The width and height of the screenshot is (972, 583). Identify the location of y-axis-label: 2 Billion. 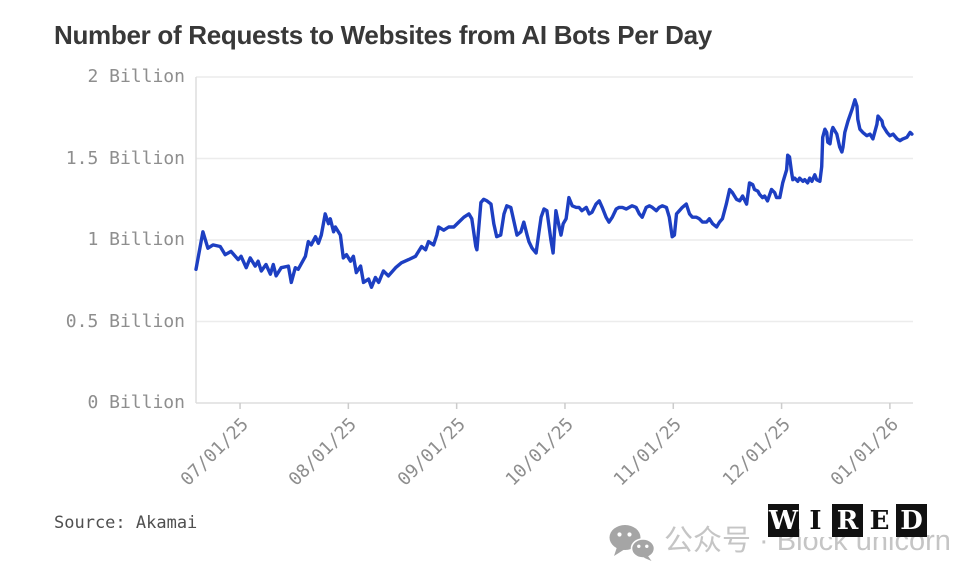
(136, 76).